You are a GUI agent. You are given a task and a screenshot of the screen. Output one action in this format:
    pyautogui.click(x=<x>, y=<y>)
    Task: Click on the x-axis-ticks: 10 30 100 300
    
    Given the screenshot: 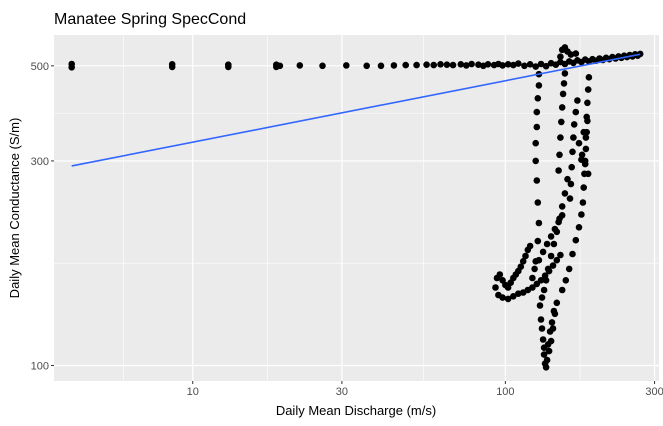 What is the action you would take?
    pyautogui.click(x=425, y=389)
    